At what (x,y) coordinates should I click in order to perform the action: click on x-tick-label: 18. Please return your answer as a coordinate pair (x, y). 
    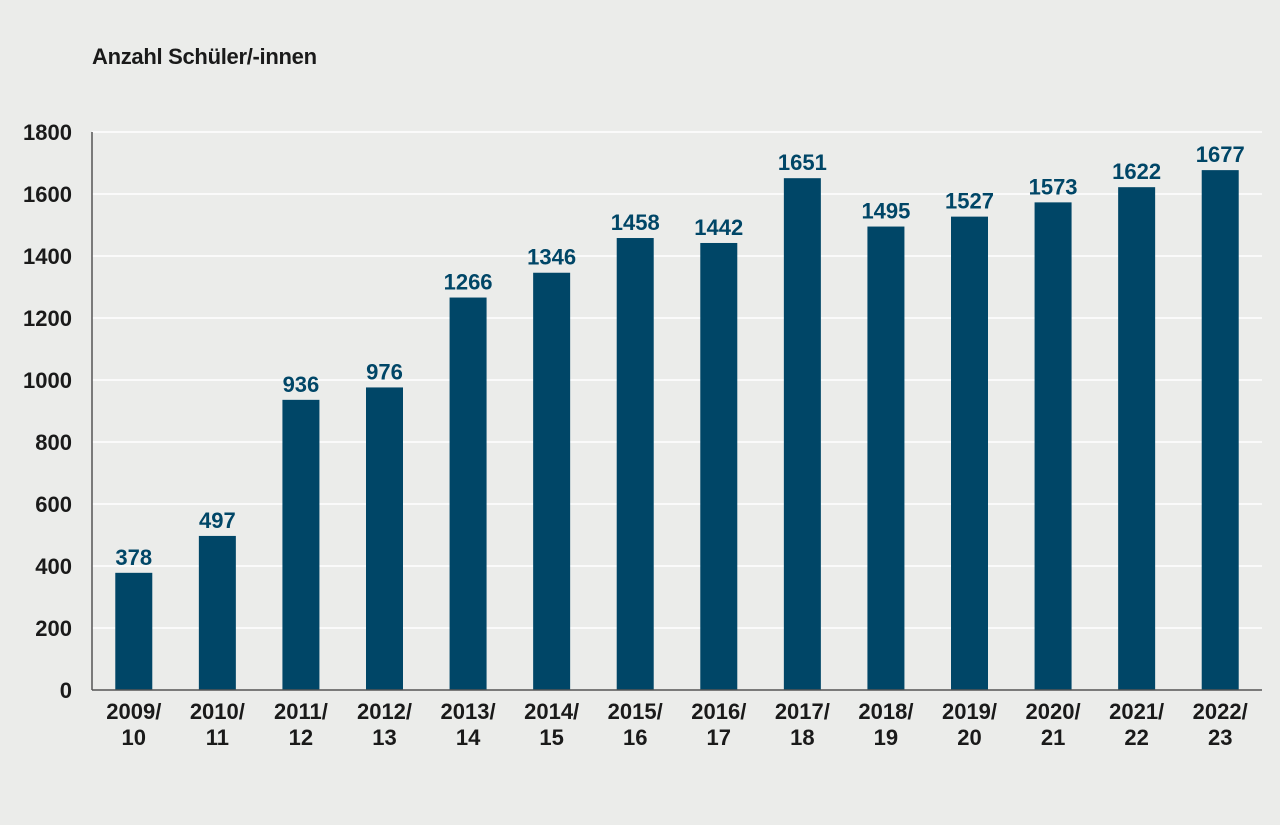
    Looking at the image, I should click on (802, 737).